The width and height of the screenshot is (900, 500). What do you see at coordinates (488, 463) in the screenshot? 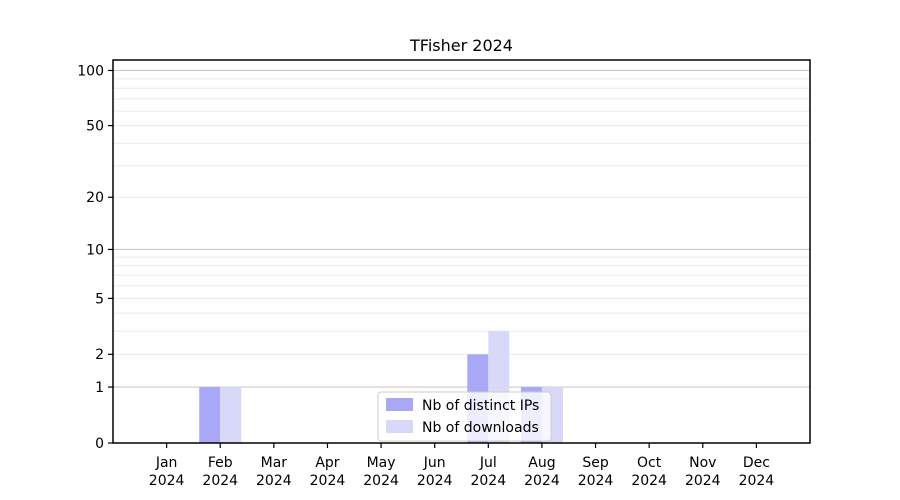
I see `x-tick-label-month-jul: Jul` at bounding box center [488, 463].